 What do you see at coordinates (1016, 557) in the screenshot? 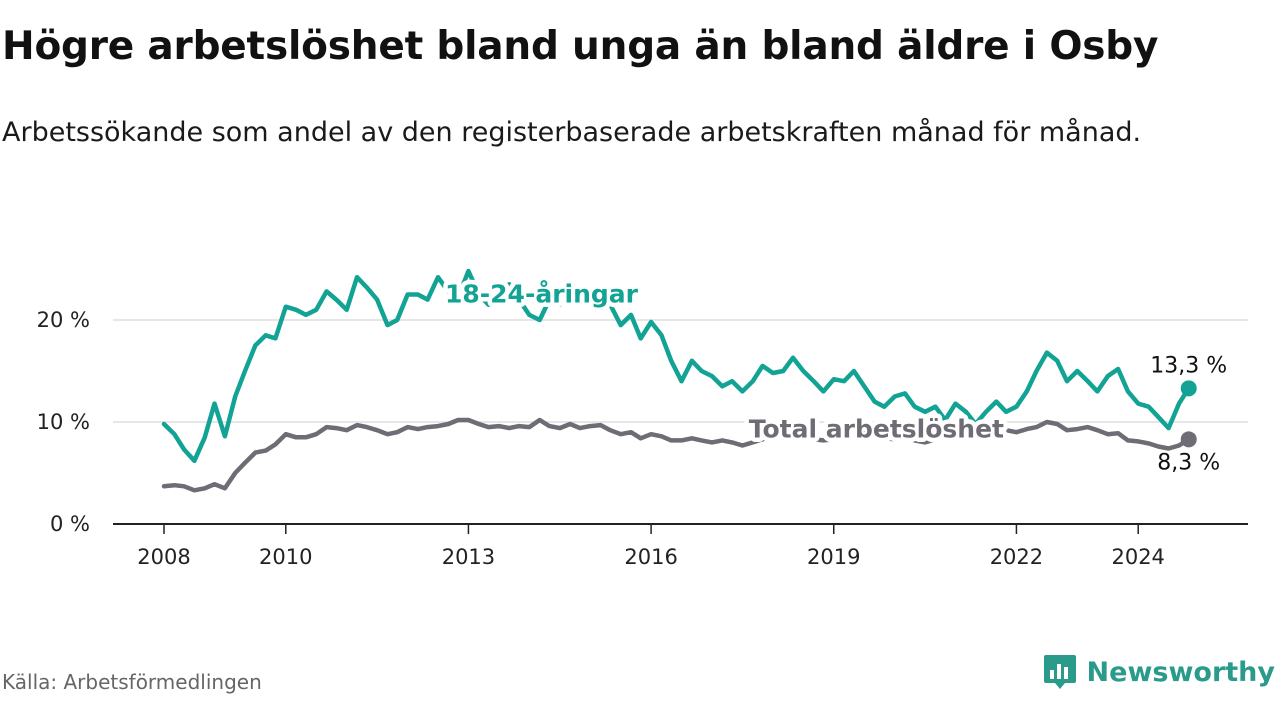
I see `x-tick-label: 2022` at bounding box center [1016, 557].